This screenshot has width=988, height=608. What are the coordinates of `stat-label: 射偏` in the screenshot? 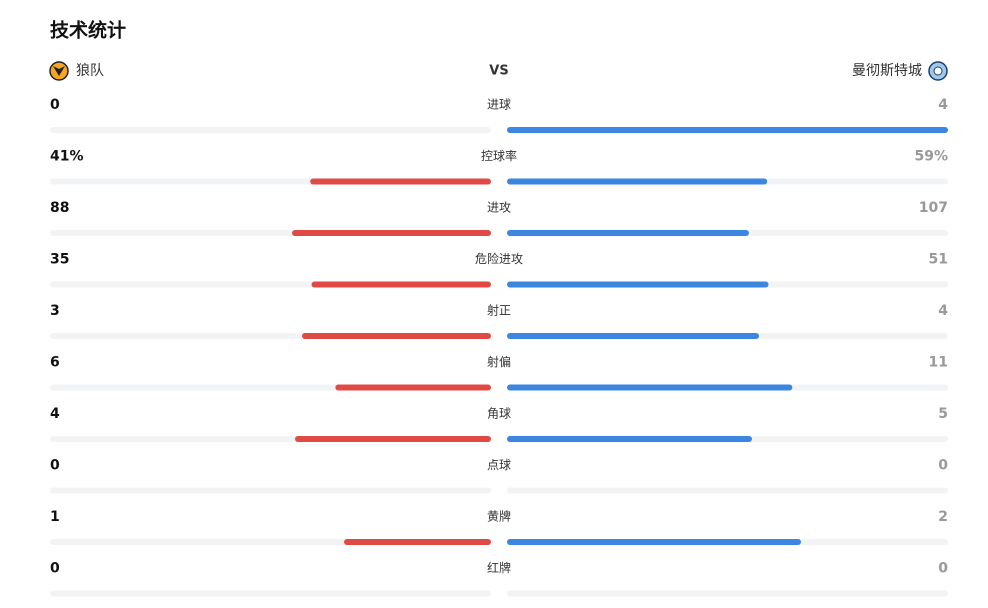 It's located at (499, 361).